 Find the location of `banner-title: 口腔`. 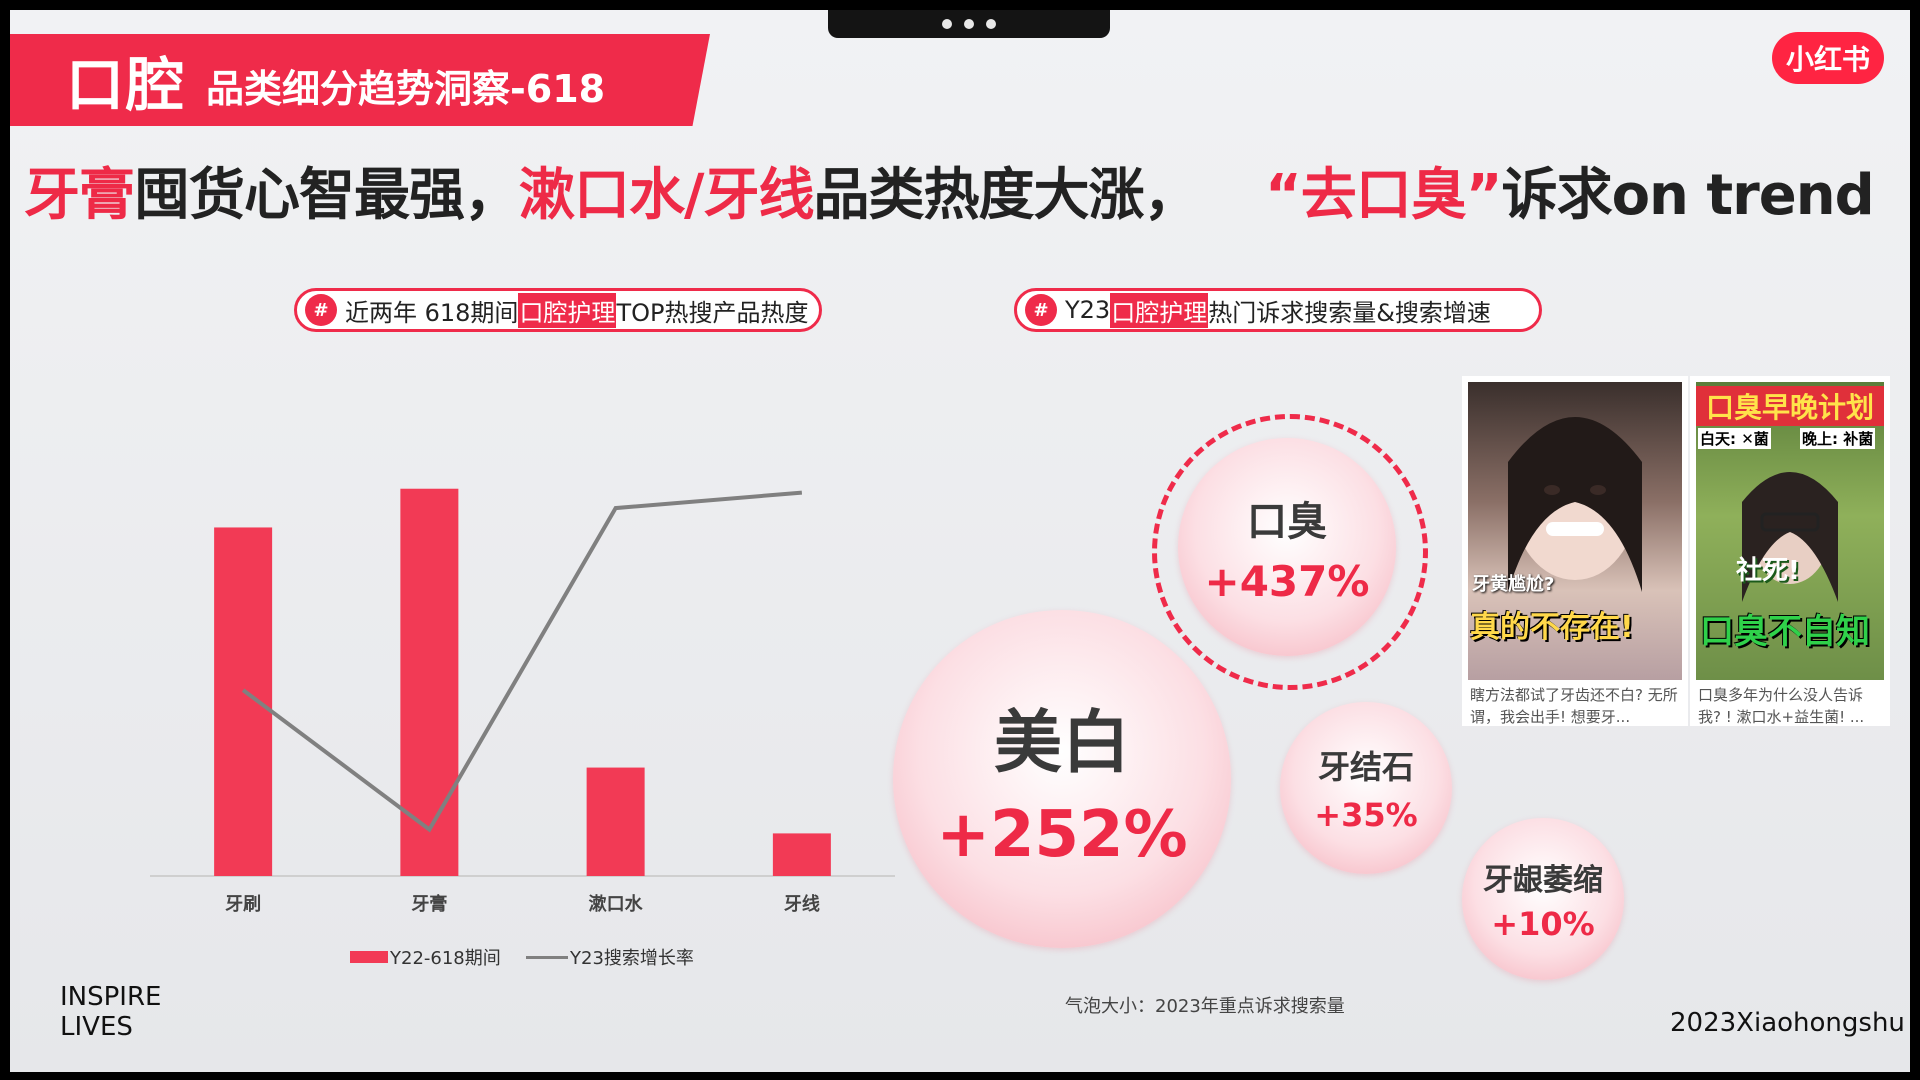

banner-title: 口腔 is located at coordinates (126, 85).